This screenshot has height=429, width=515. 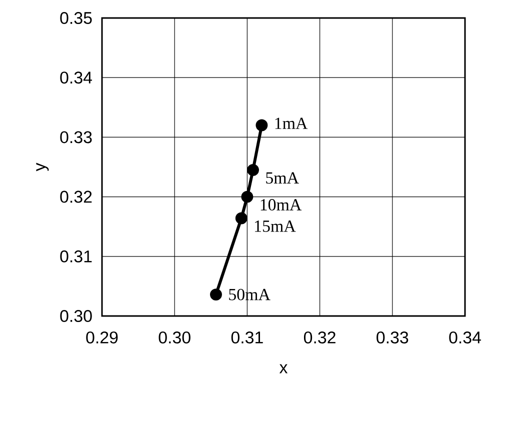 I want to click on annotation: 5mA, so click(x=282, y=178).